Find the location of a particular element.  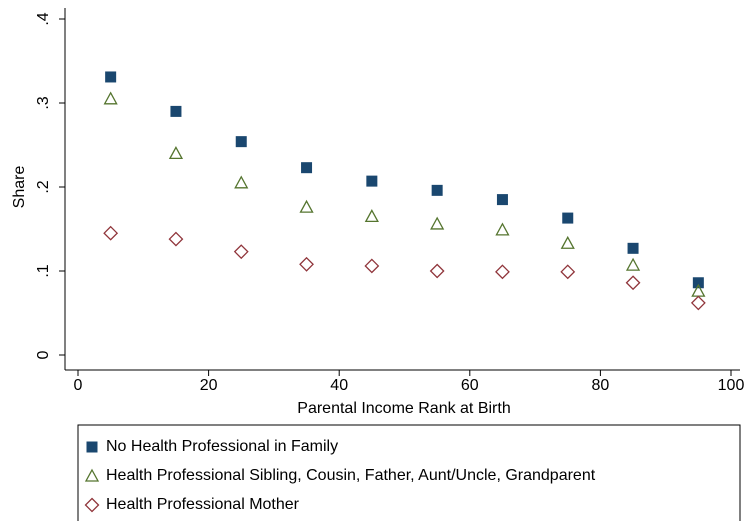

x-tick-label: 40 is located at coordinates (339, 385).